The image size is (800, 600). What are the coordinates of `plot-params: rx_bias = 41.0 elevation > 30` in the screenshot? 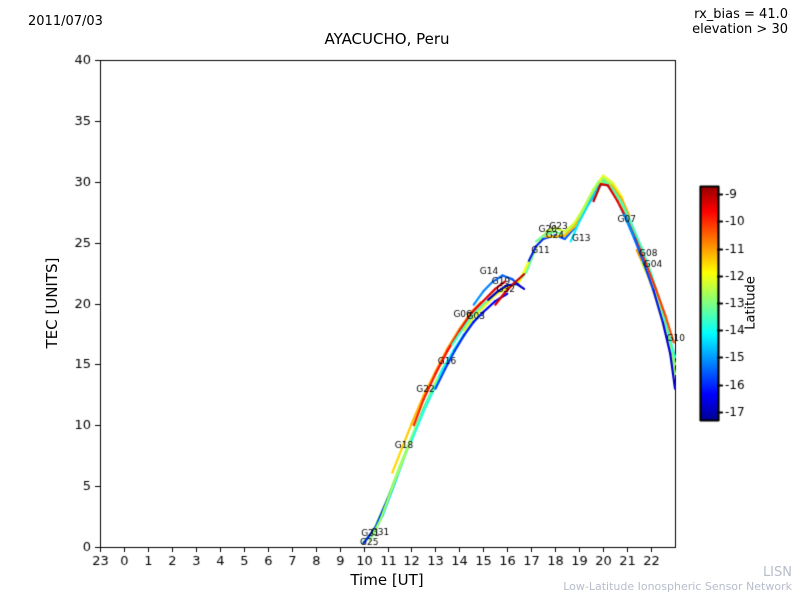 It's located at (740, 22).